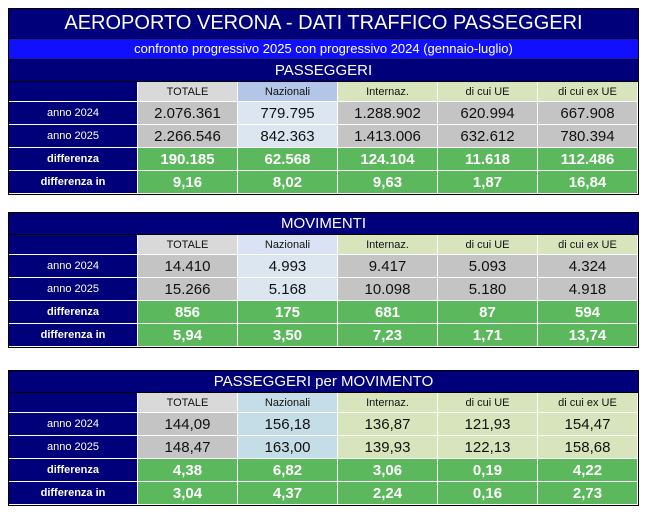 The width and height of the screenshot is (650, 528). Describe the element at coordinates (488, 470) in the screenshot. I see `table-cell: 0,19` at that location.